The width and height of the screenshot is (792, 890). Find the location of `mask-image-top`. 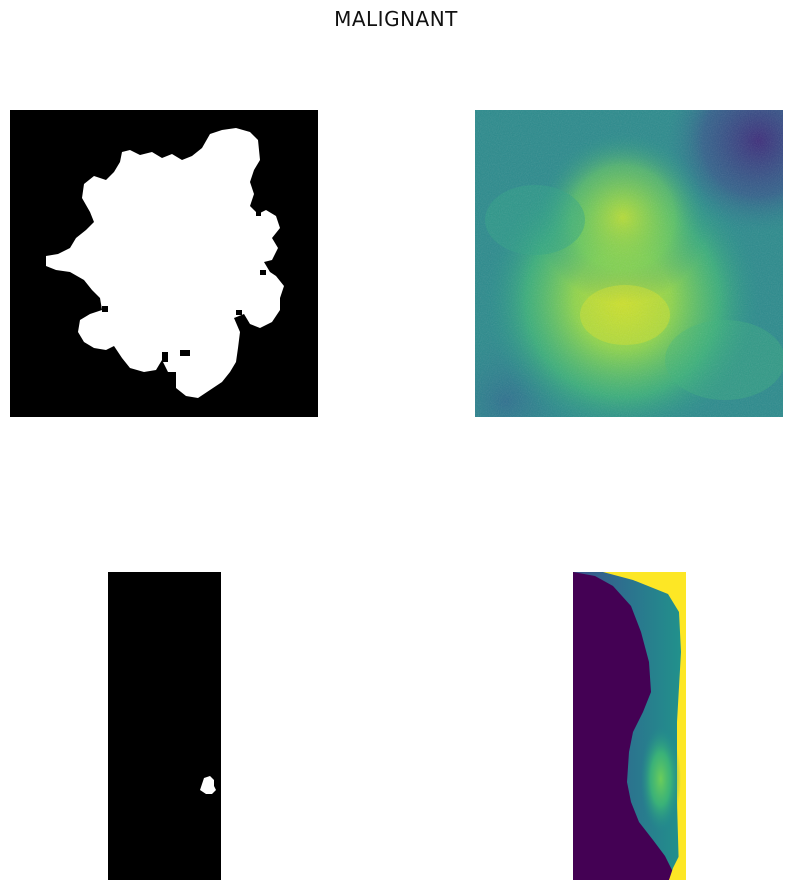

mask-image-top is located at coordinates (164, 263).